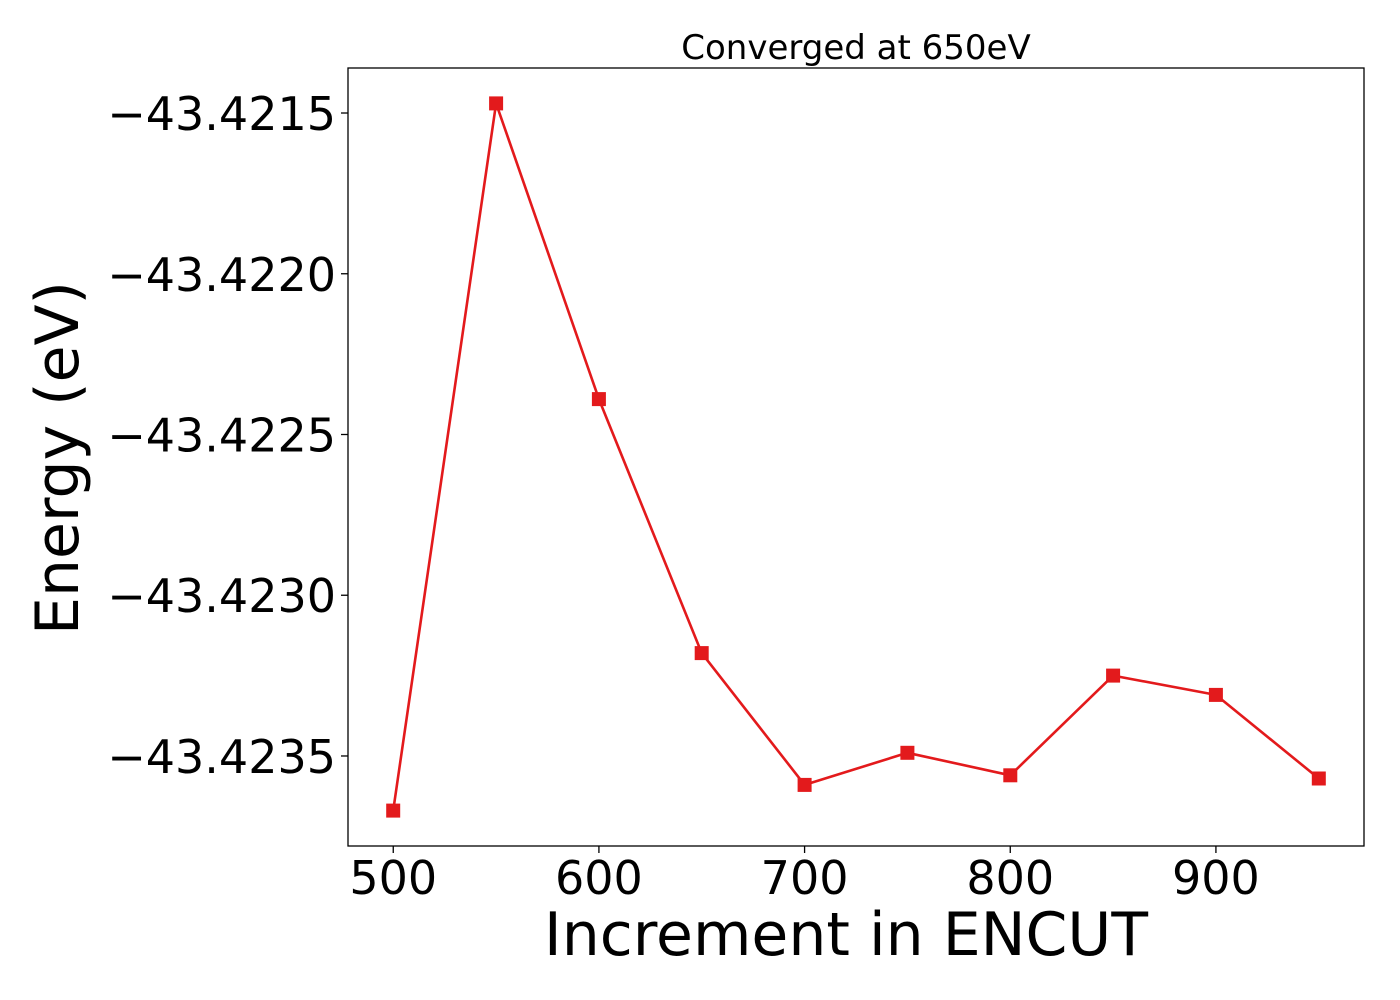 The image size is (1400, 1000). What do you see at coordinates (221, 435) in the screenshot?
I see `y-tick-label: −43.4225` at bounding box center [221, 435].